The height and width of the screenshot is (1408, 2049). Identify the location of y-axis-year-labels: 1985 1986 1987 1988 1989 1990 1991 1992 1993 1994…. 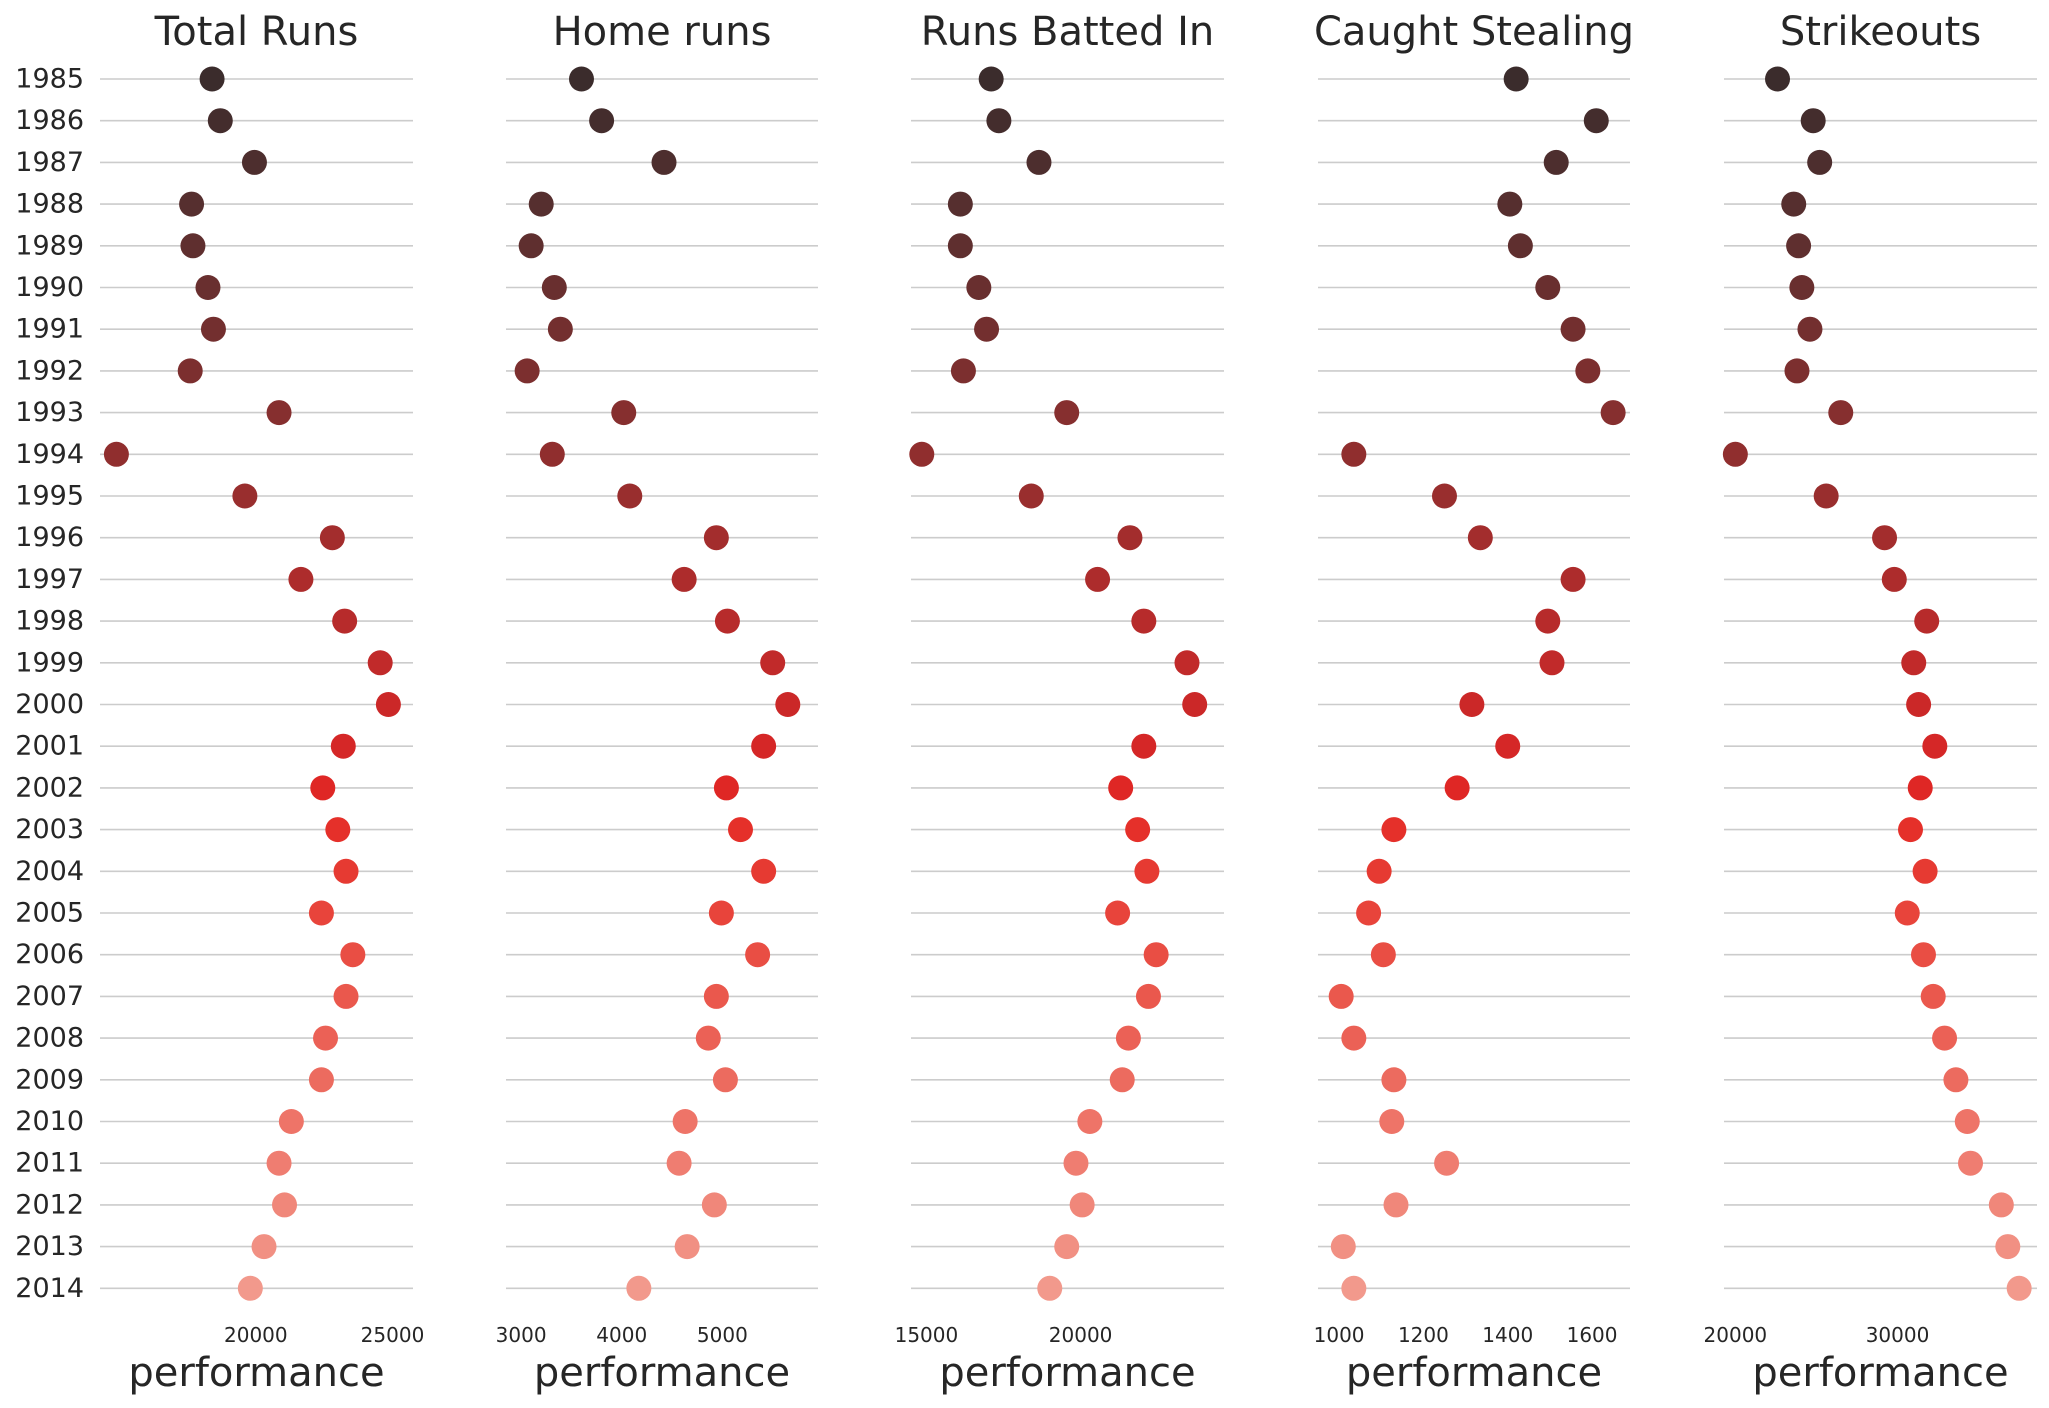
(49, 684).